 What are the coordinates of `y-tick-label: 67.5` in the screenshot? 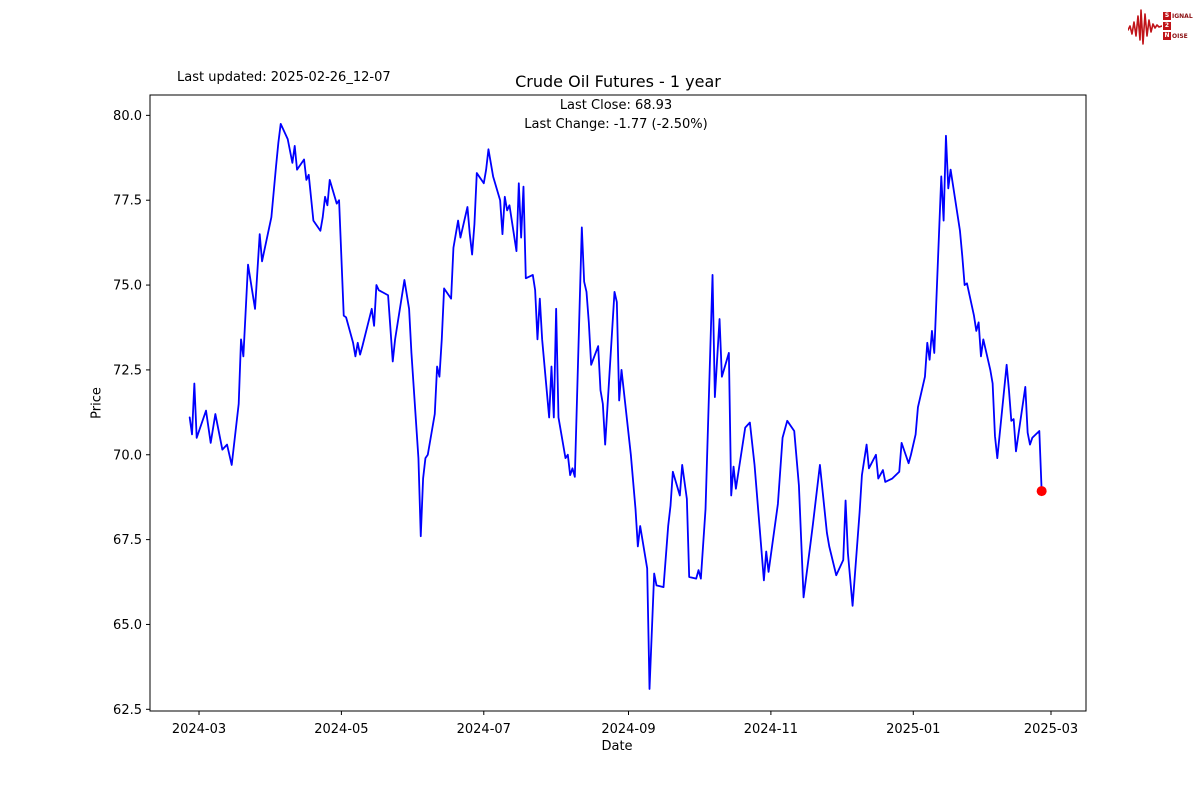 It's located at (127, 540).